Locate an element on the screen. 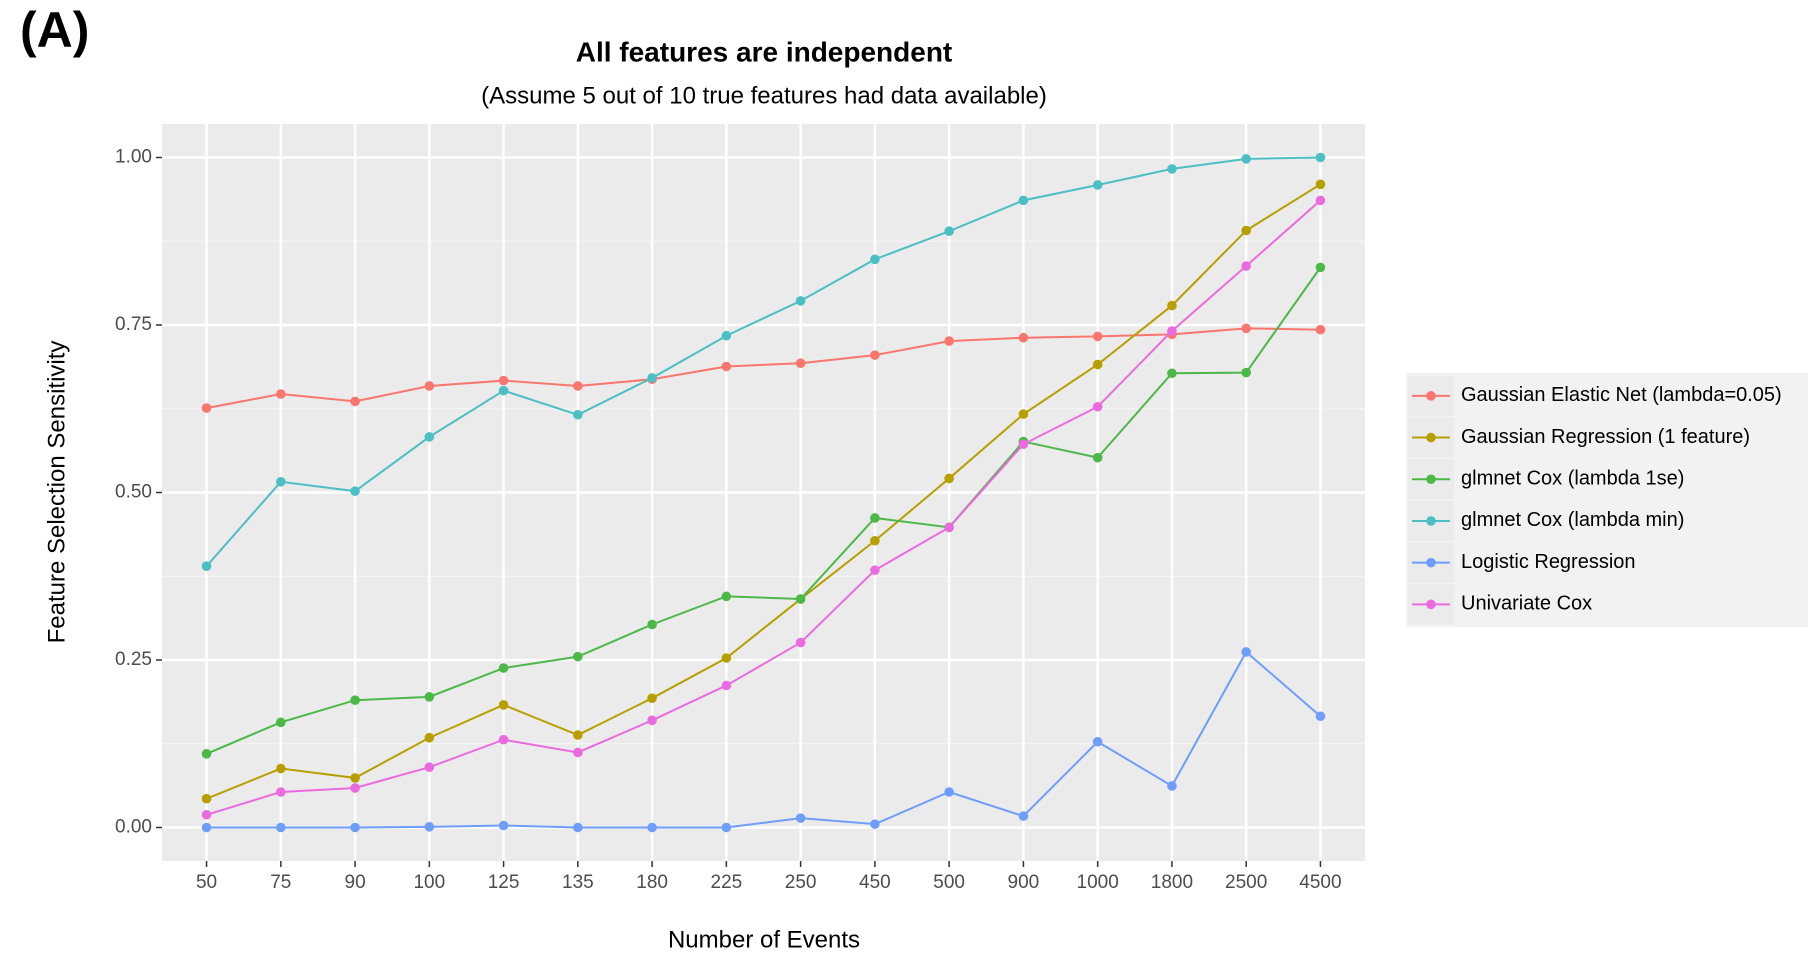 Image resolution: width=1817 pixels, height=964 pixels. series-line is located at coordinates (764, 739).